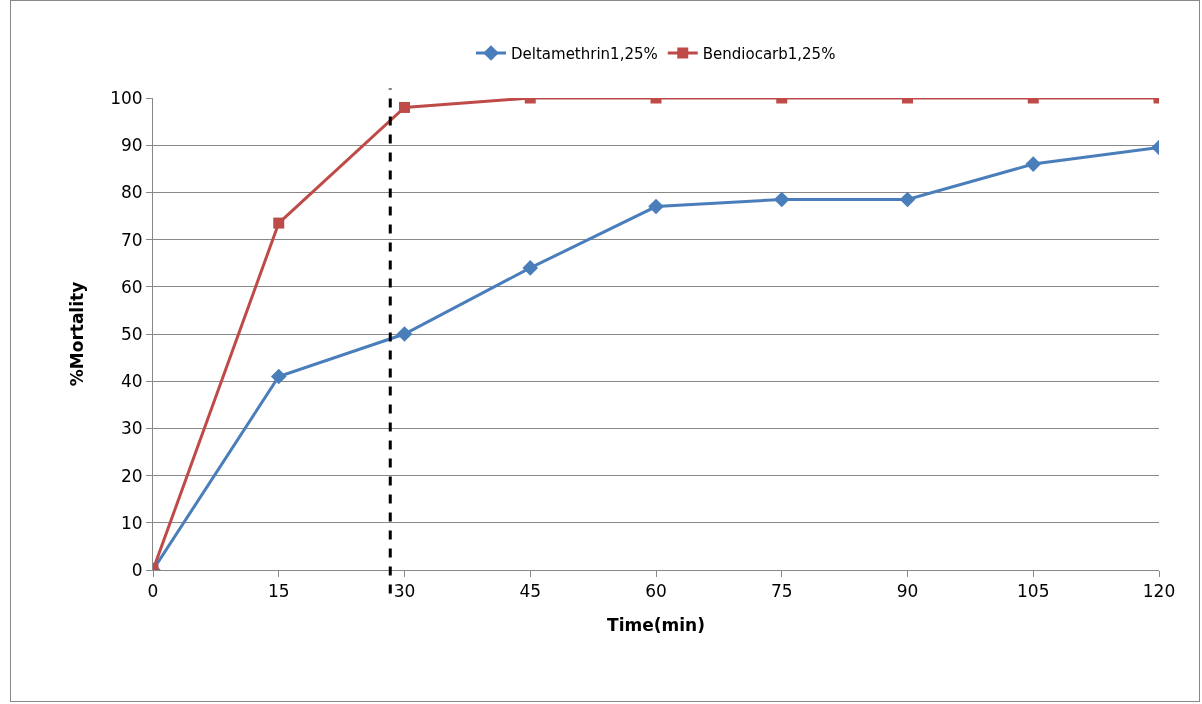 The image size is (1202, 704). Describe the element at coordinates (131, 286) in the screenshot. I see `y-tick-label: 60` at that location.